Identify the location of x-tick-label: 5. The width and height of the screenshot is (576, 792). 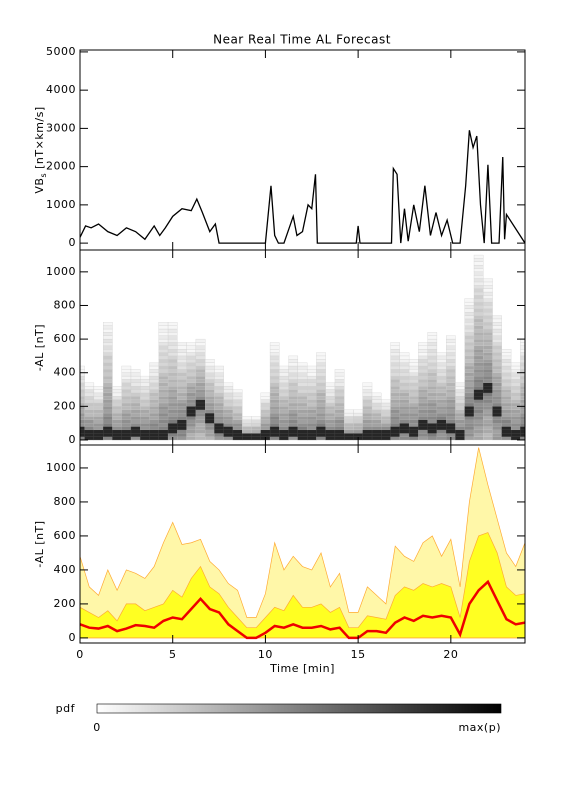
(173, 654).